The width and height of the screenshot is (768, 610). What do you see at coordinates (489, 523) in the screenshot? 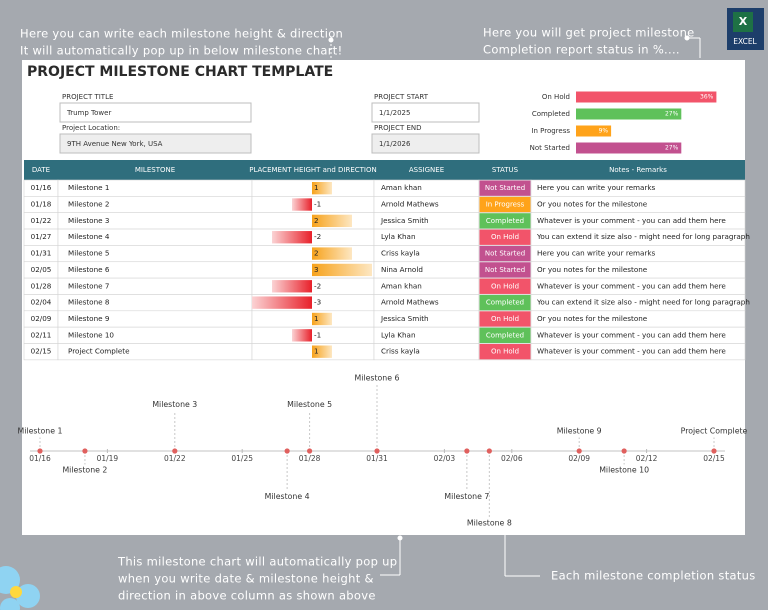
I see `milestone-label: Milestone 8` at bounding box center [489, 523].